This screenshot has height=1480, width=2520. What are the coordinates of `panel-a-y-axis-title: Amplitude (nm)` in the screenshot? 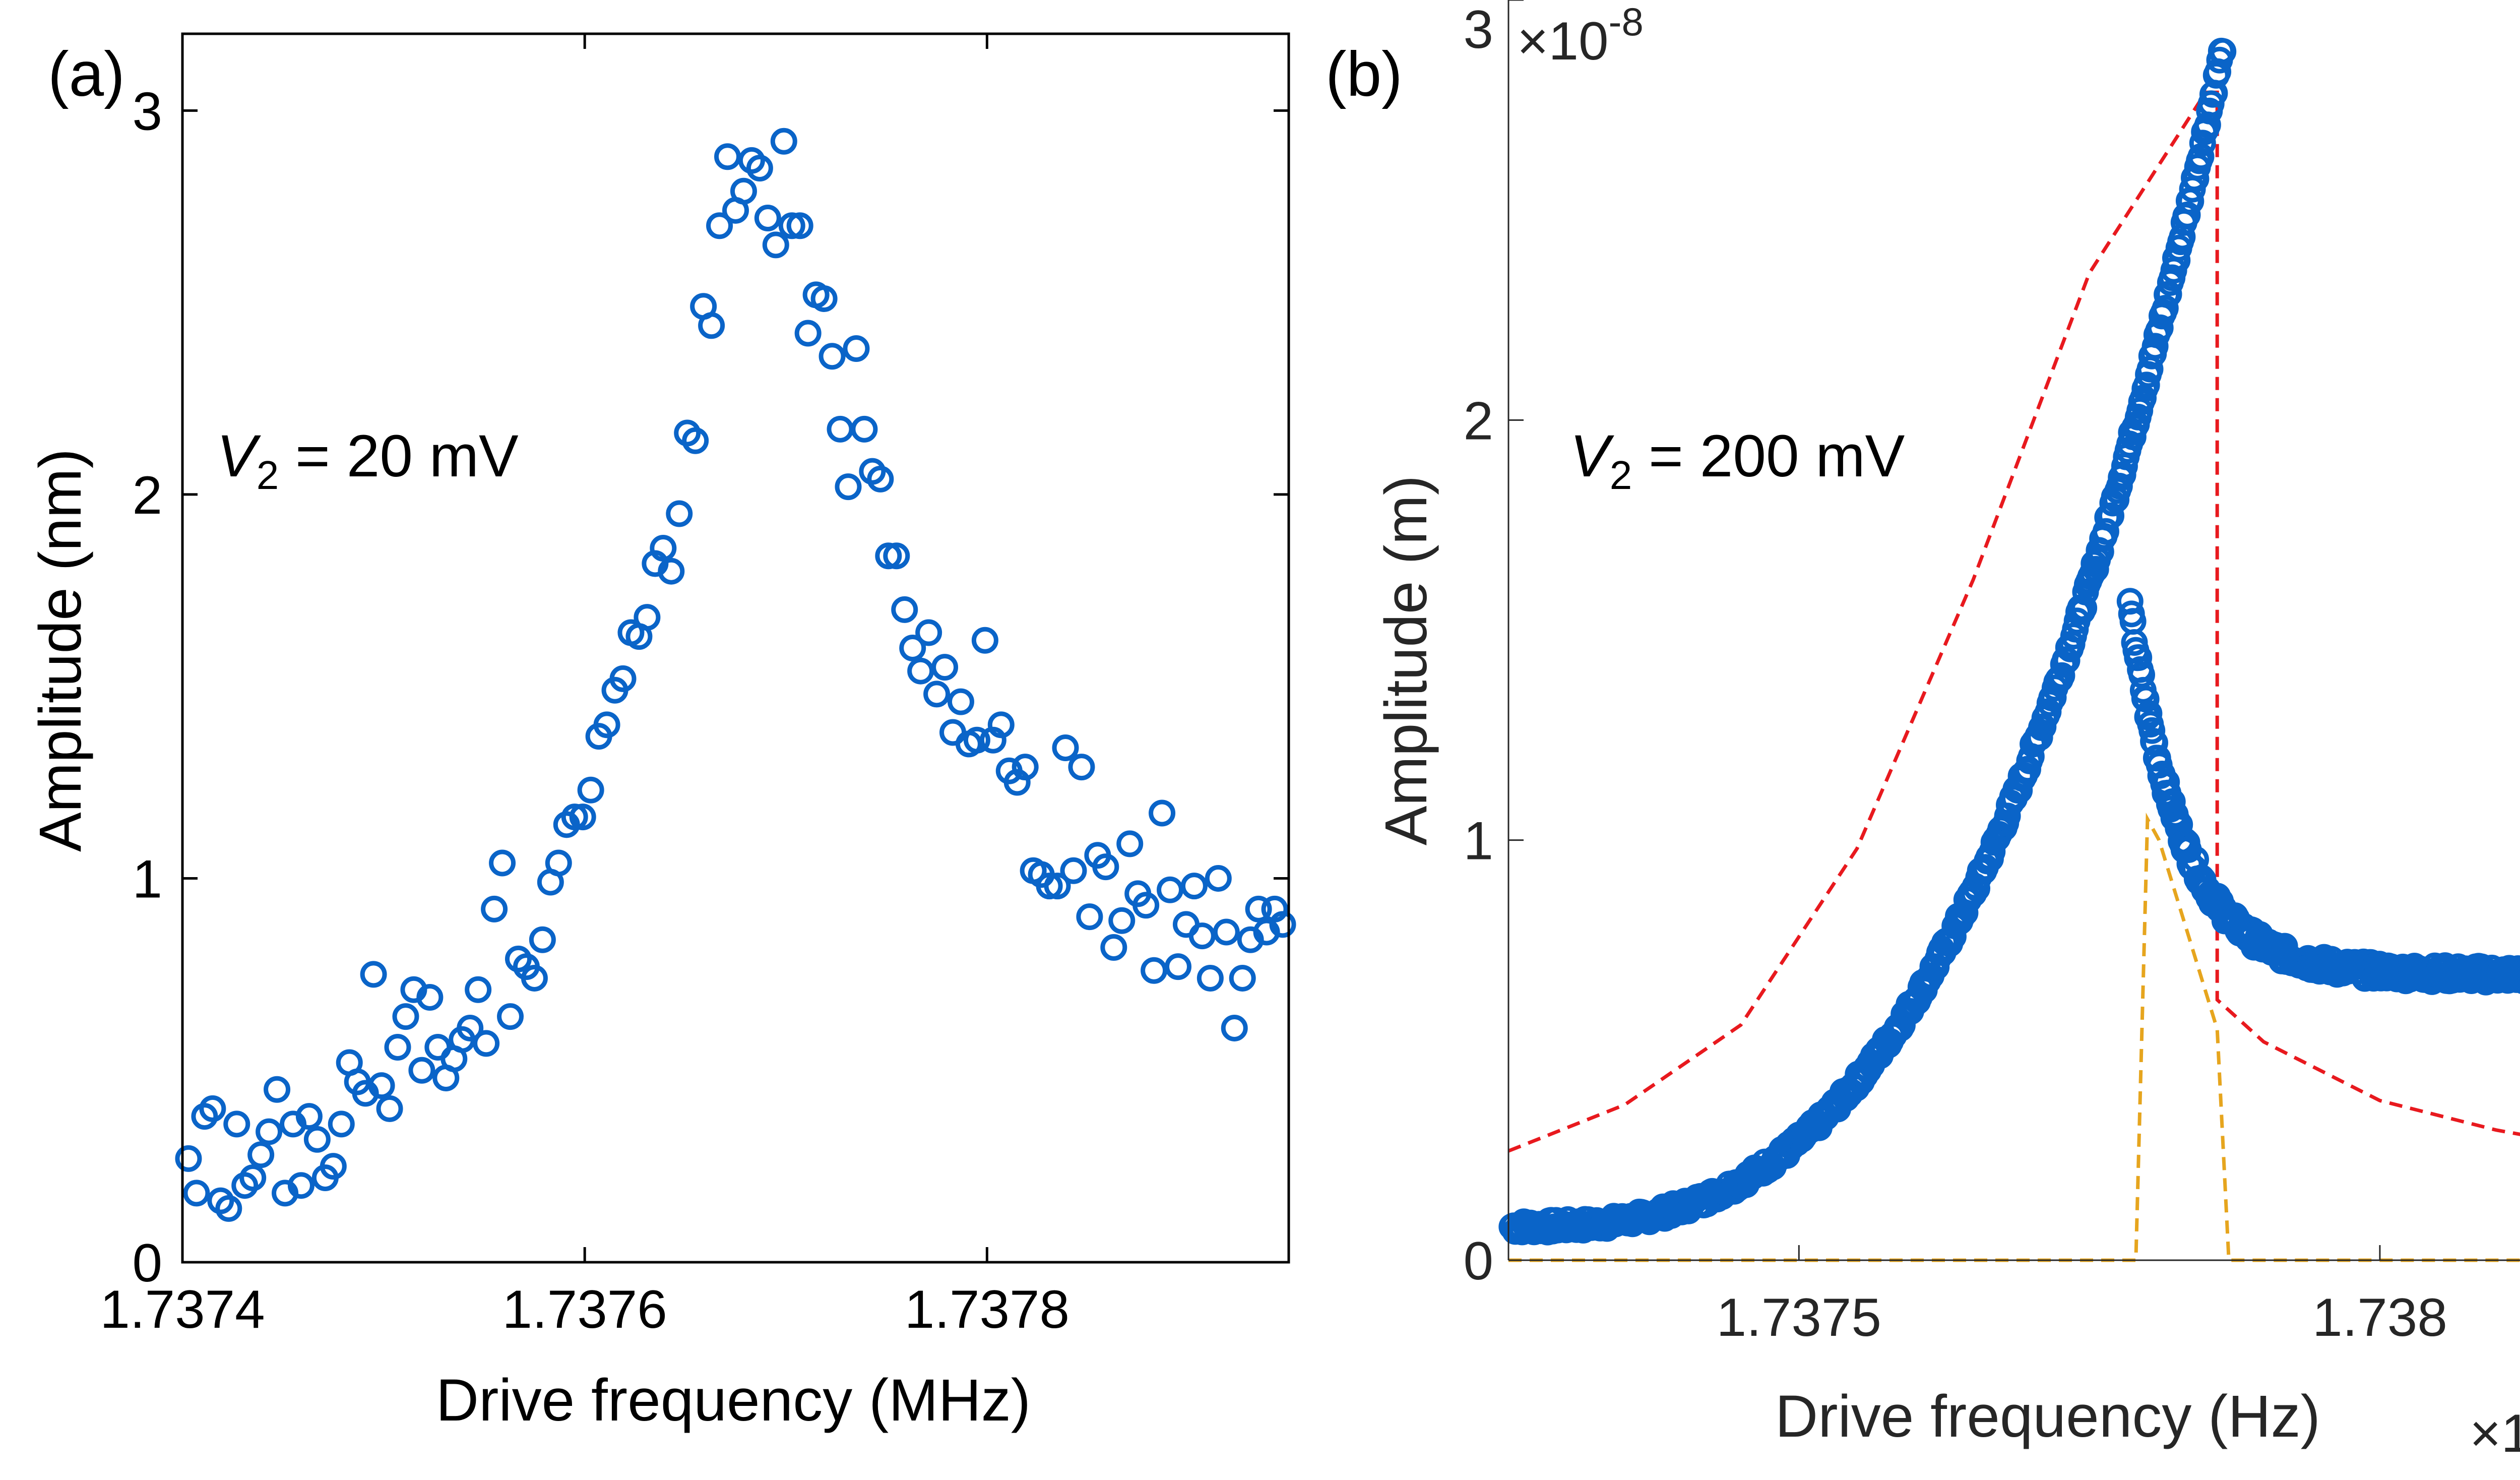 It's located at (60, 650).